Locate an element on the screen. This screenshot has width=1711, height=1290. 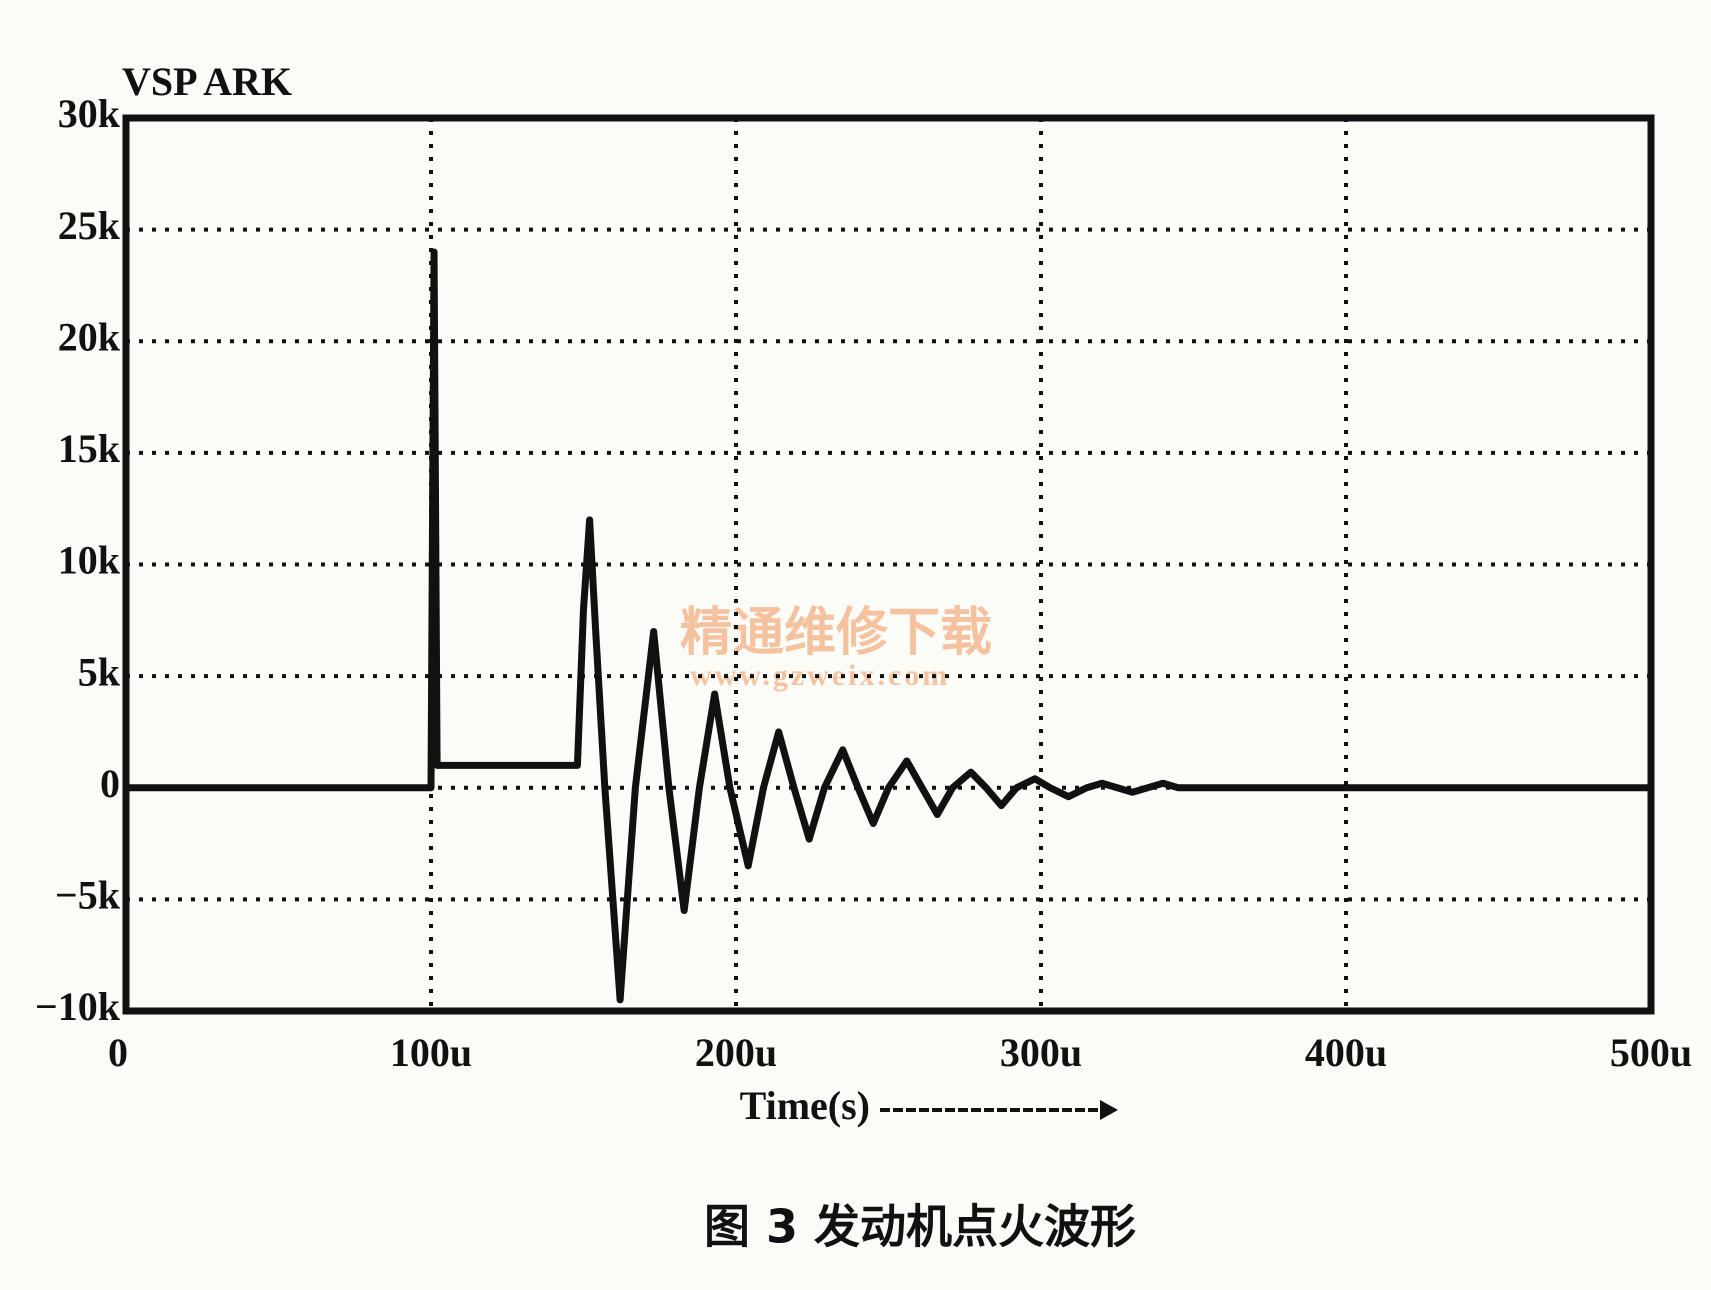
y-axis-label: VSP ARK is located at coordinates (207, 81).